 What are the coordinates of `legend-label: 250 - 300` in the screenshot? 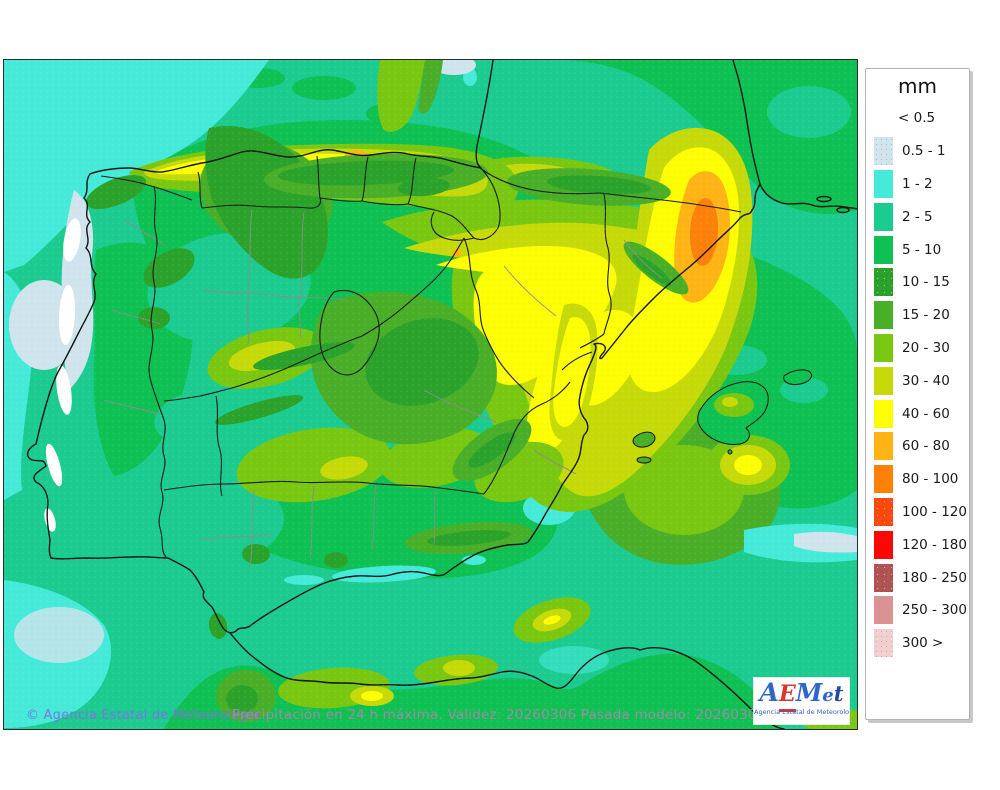 It's located at (934, 610).